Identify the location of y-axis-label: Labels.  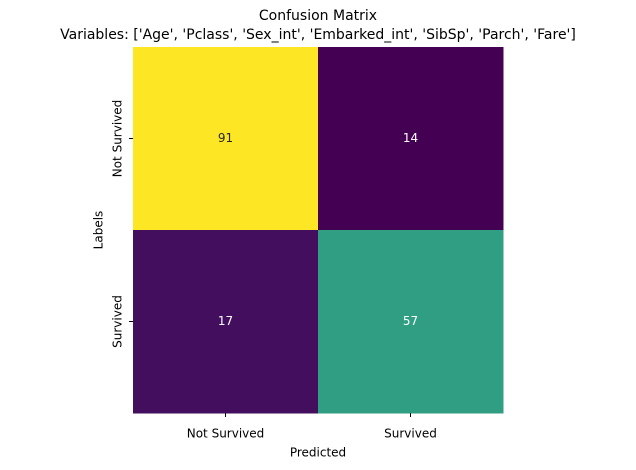
(99, 230).